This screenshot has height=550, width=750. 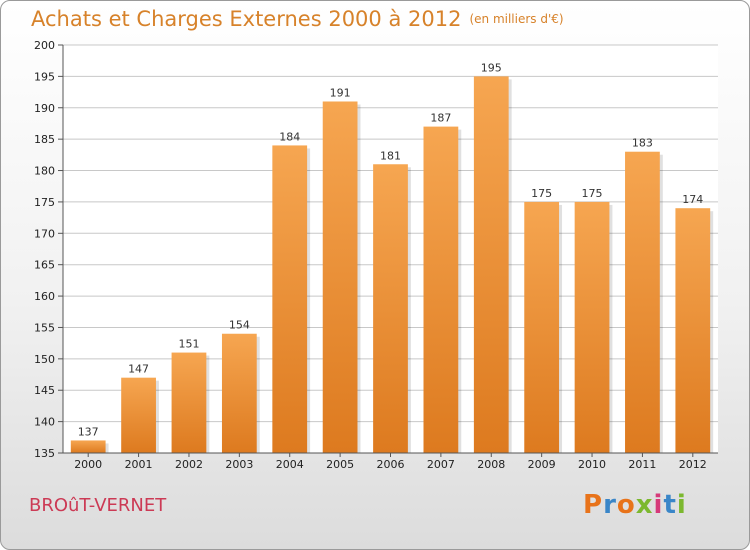 I want to click on y-tick-label: 195, so click(x=44, y=76).